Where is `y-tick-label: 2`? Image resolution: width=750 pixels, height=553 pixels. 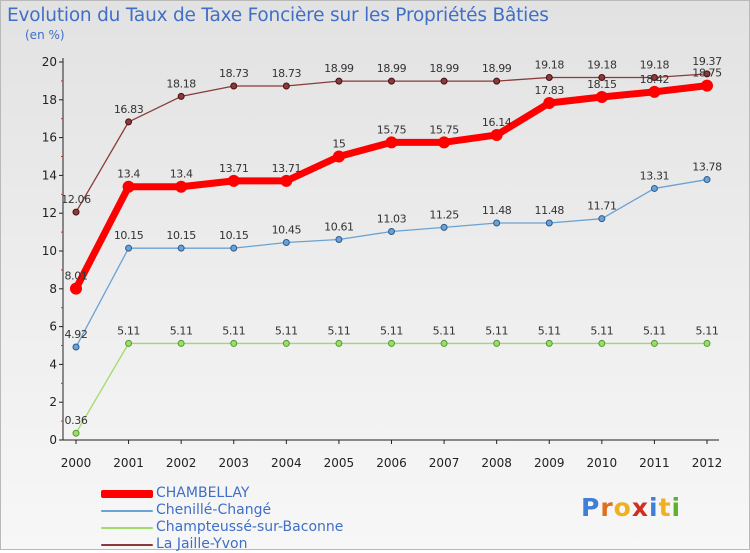 y-tick-label: 2 is located at coordinates (53, 402).